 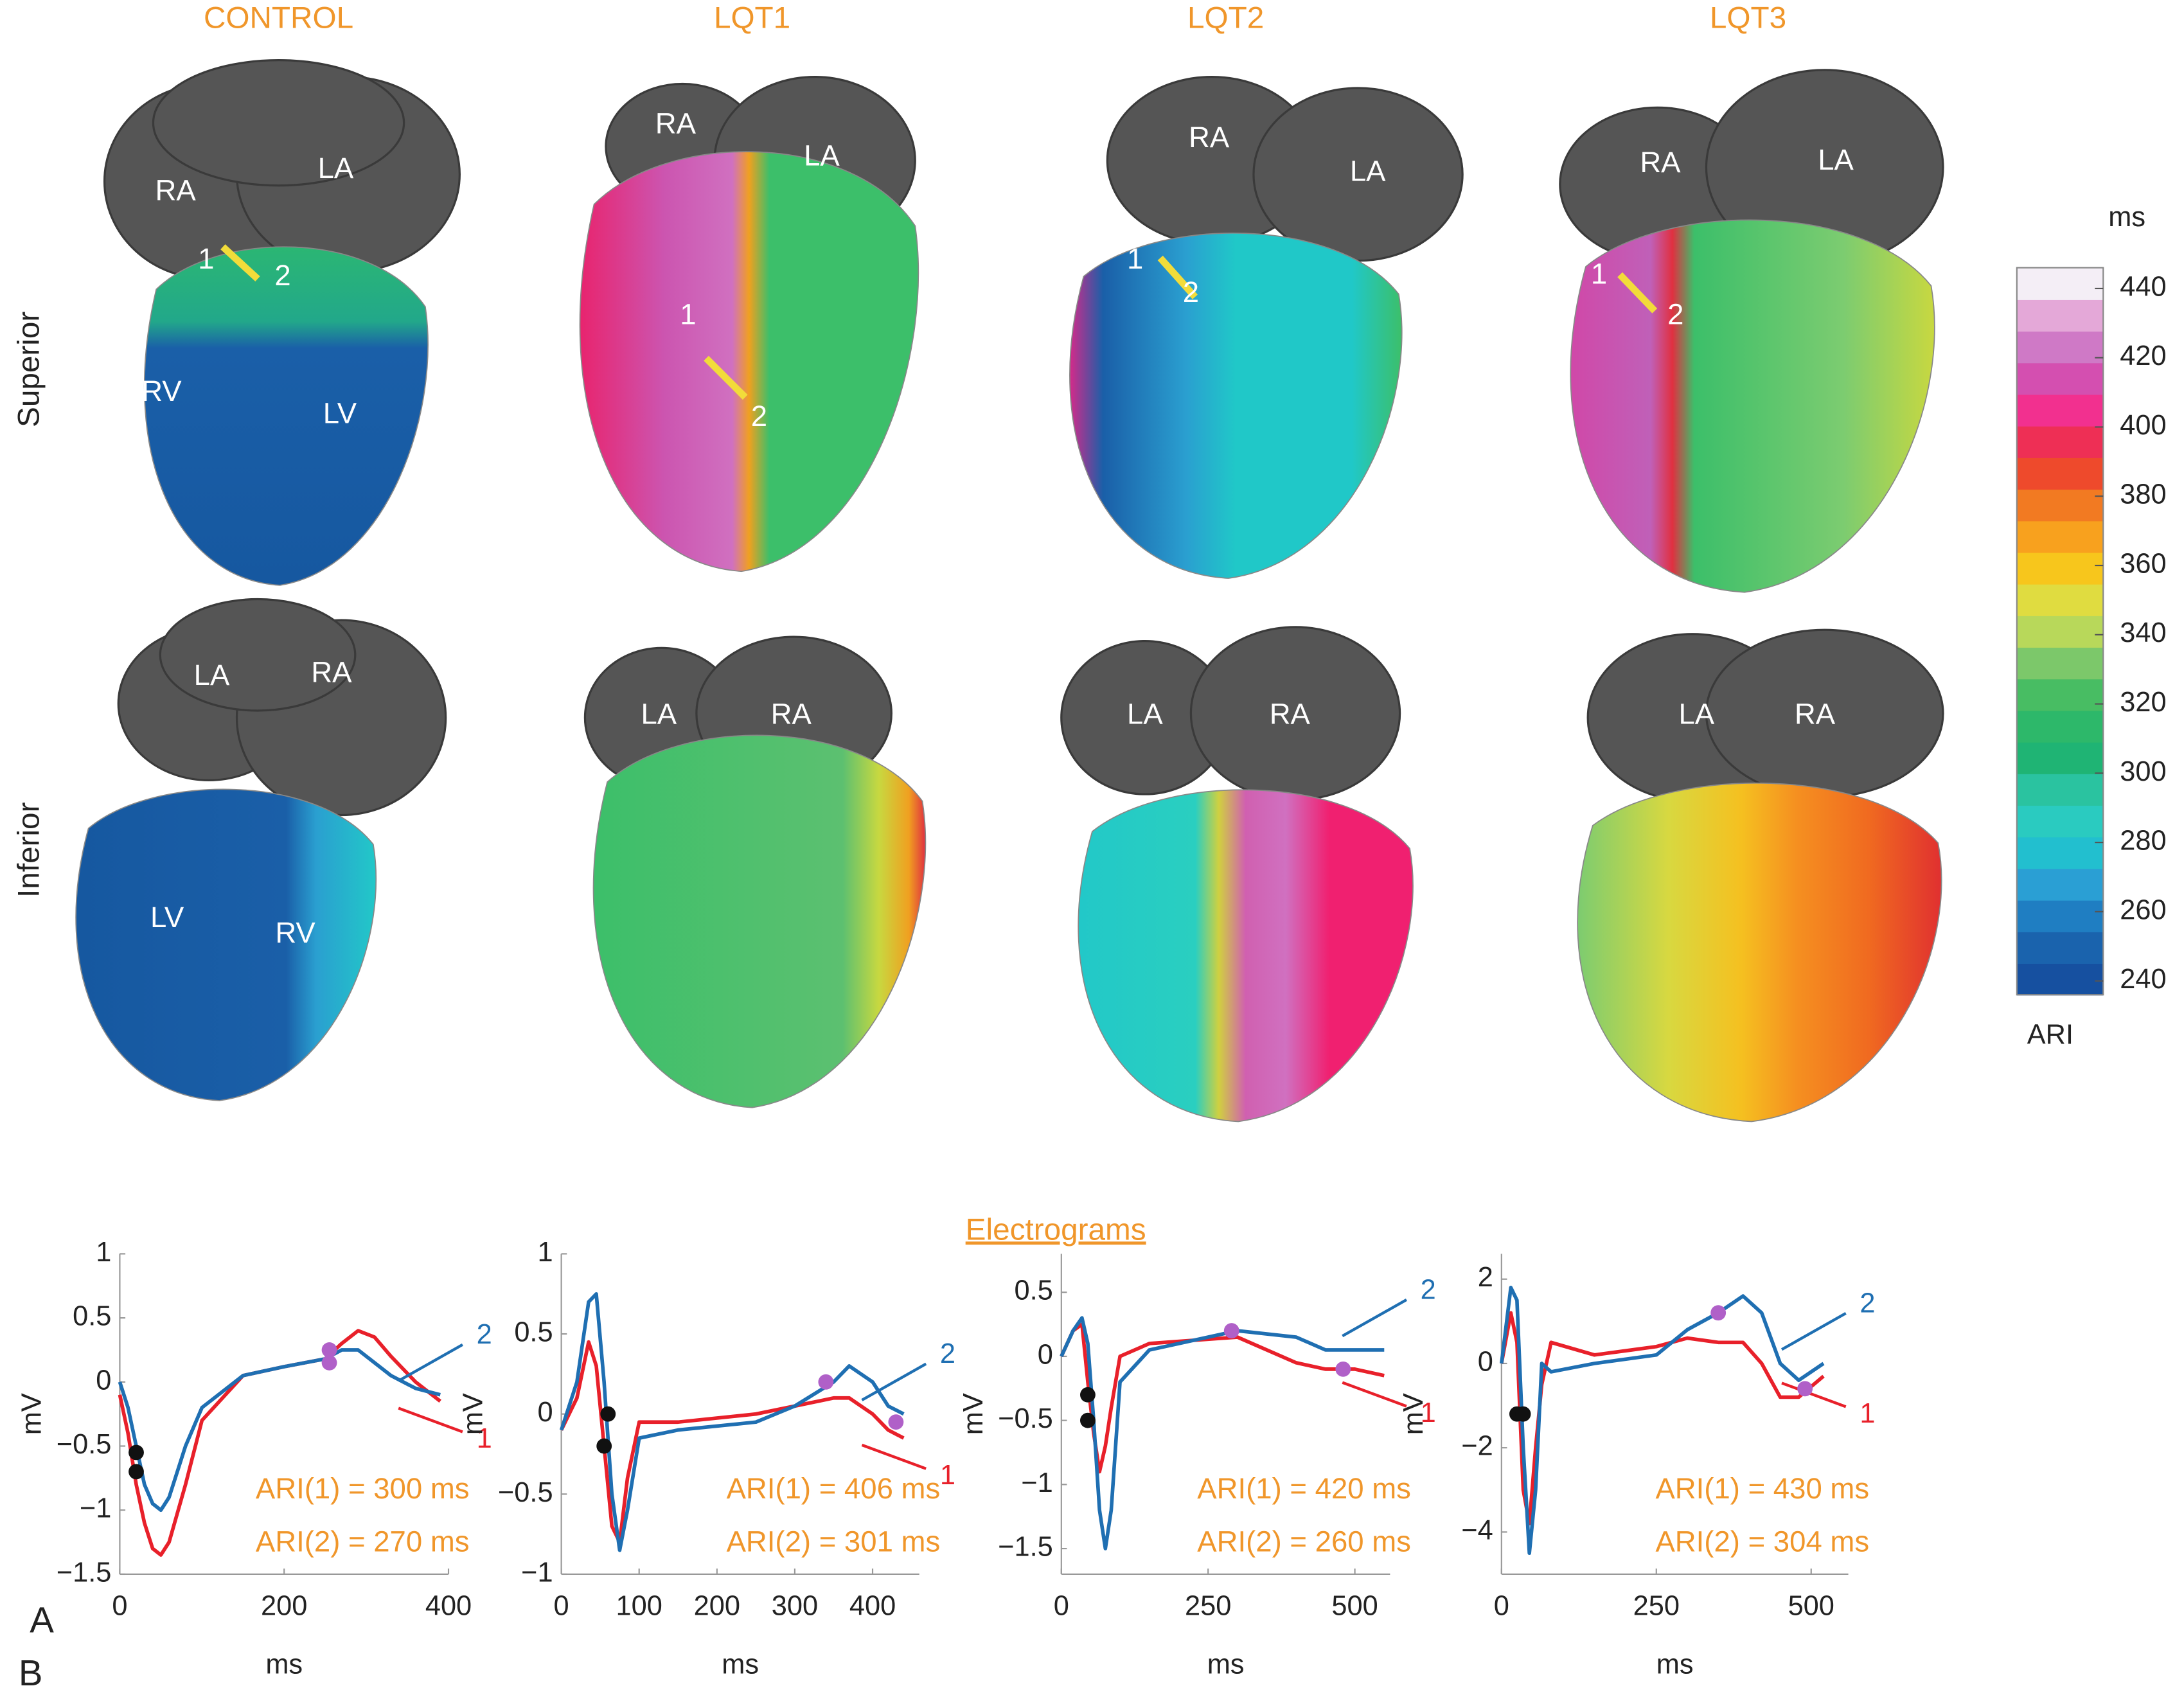 What do you see at coordinates (85, 1444) in the screenshot?
I see `y-tick-label: −0.5` at bounding box center [85, 1444].